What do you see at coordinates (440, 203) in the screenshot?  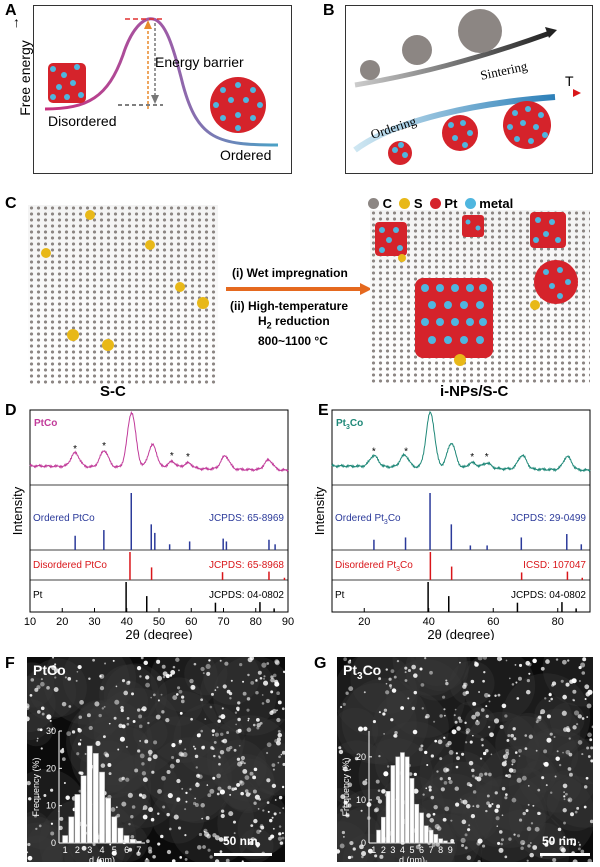 I see `legend: C S Pt metal` at bounding box center [440, 203].